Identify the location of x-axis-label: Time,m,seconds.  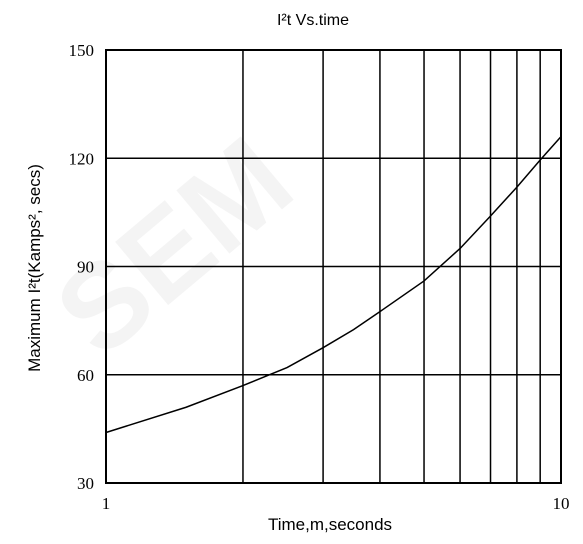
(330, 524).